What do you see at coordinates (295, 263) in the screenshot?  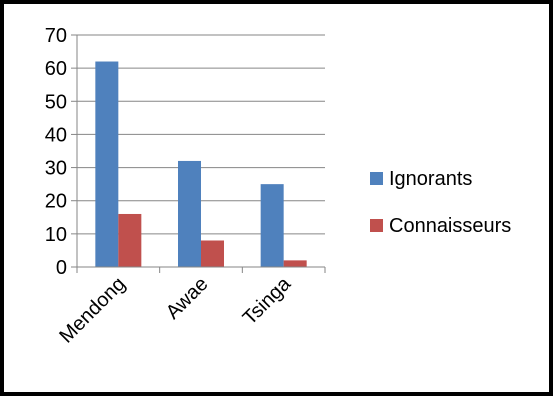 I see `bar-connaisseurs-tsinga` at bounding box center [295, 263].